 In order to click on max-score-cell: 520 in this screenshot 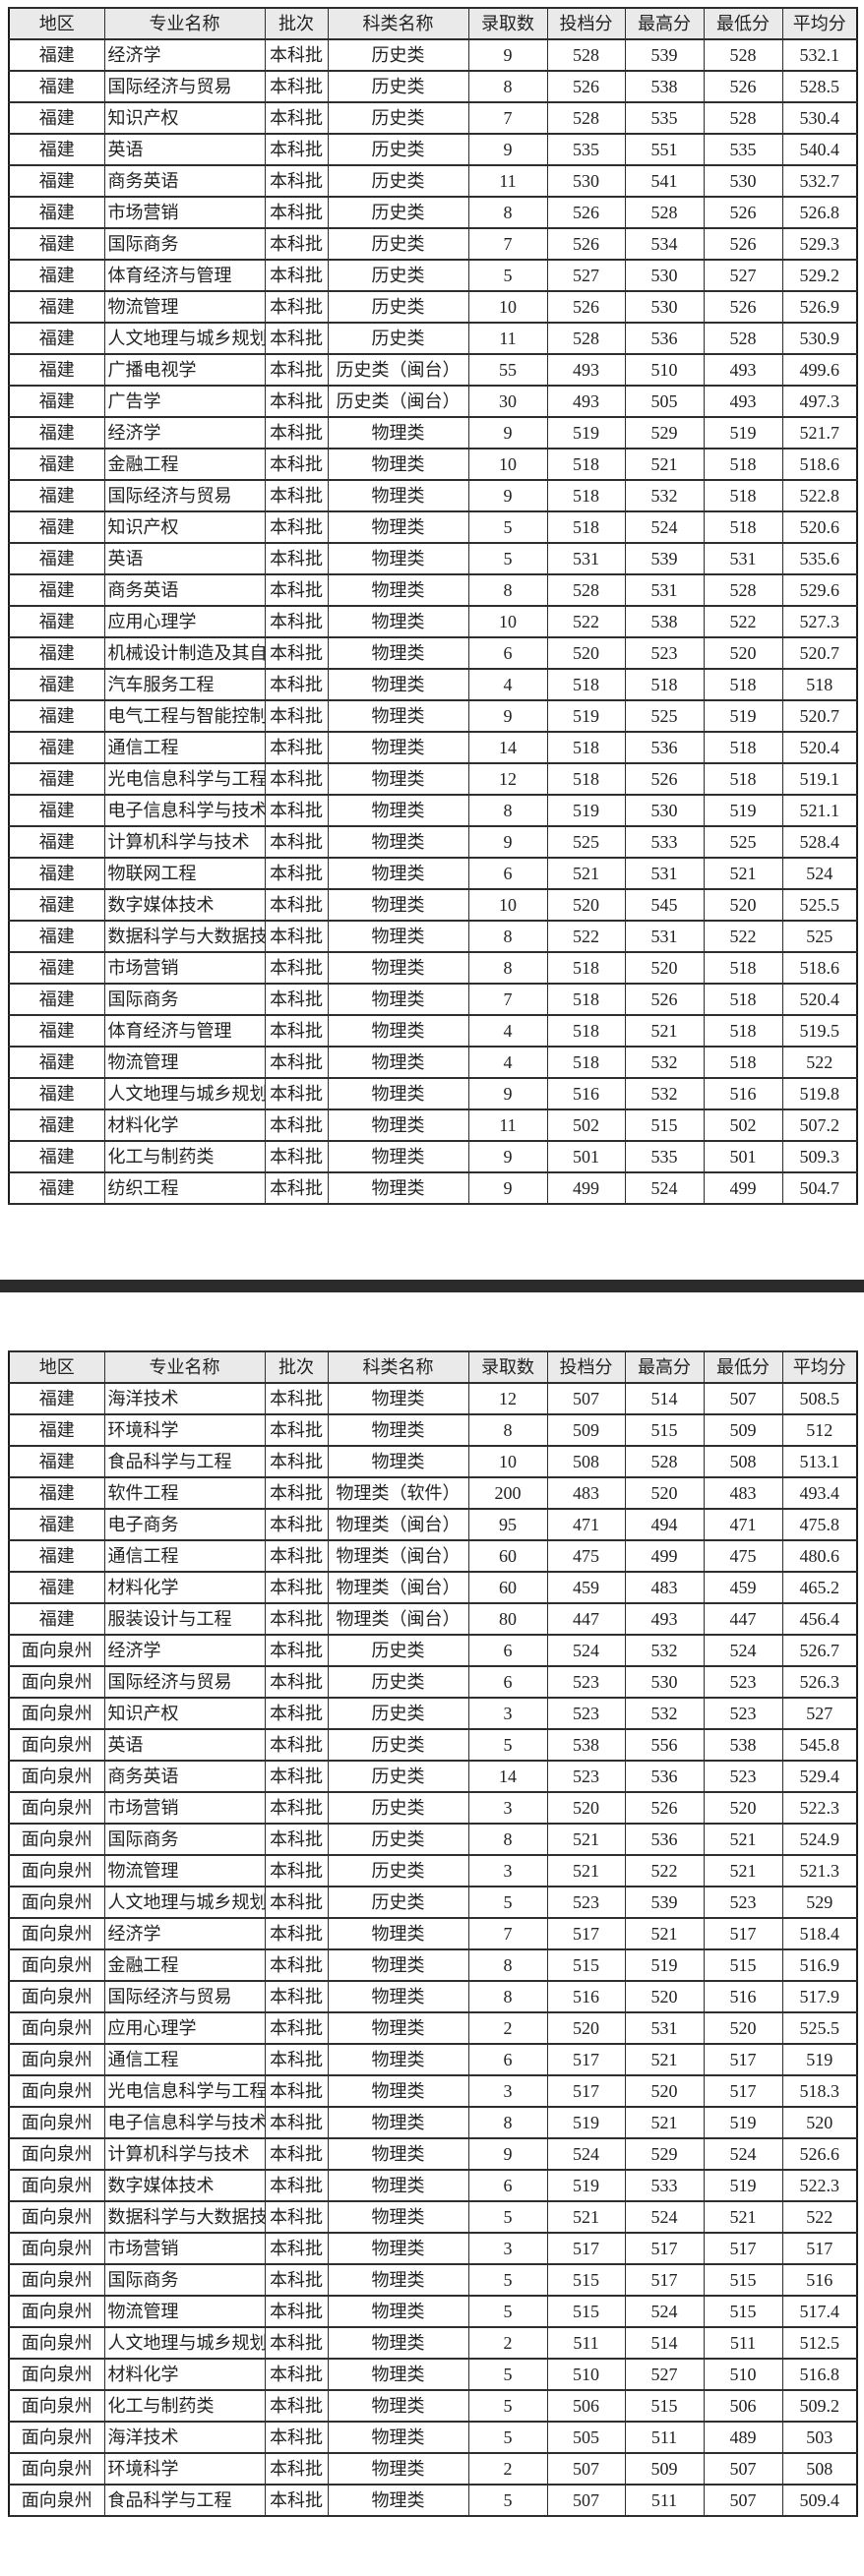, I will do `click(664, 968)`.